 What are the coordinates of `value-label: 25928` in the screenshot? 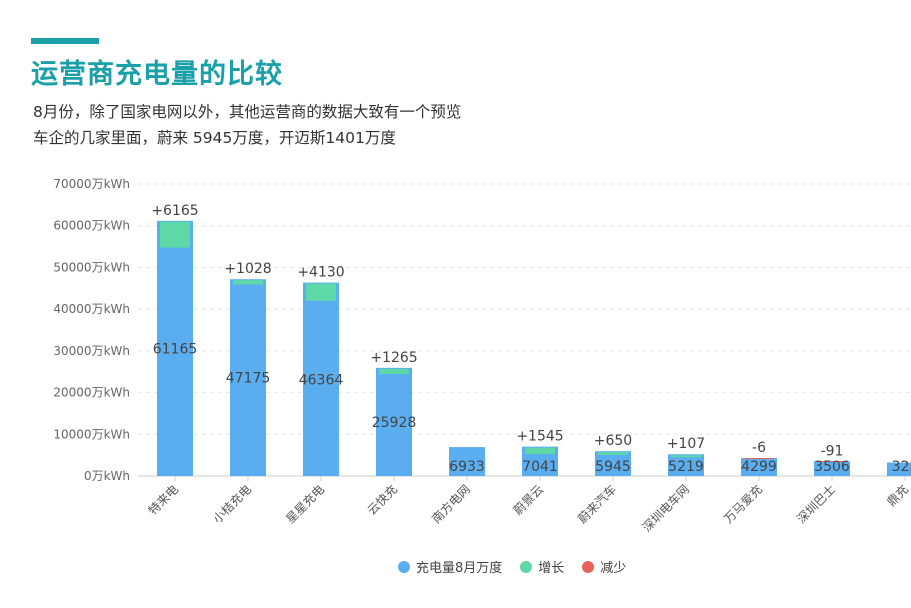 It's located at (394, 423).